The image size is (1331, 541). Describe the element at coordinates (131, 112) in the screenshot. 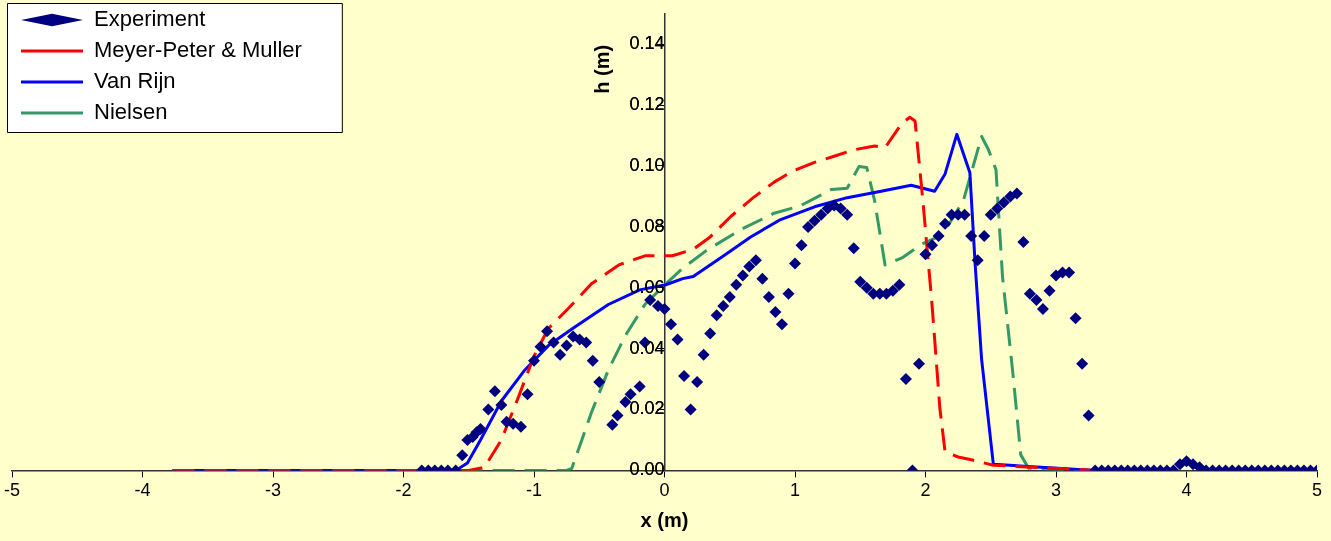

I see `legend-label: Nielsen` at that location.